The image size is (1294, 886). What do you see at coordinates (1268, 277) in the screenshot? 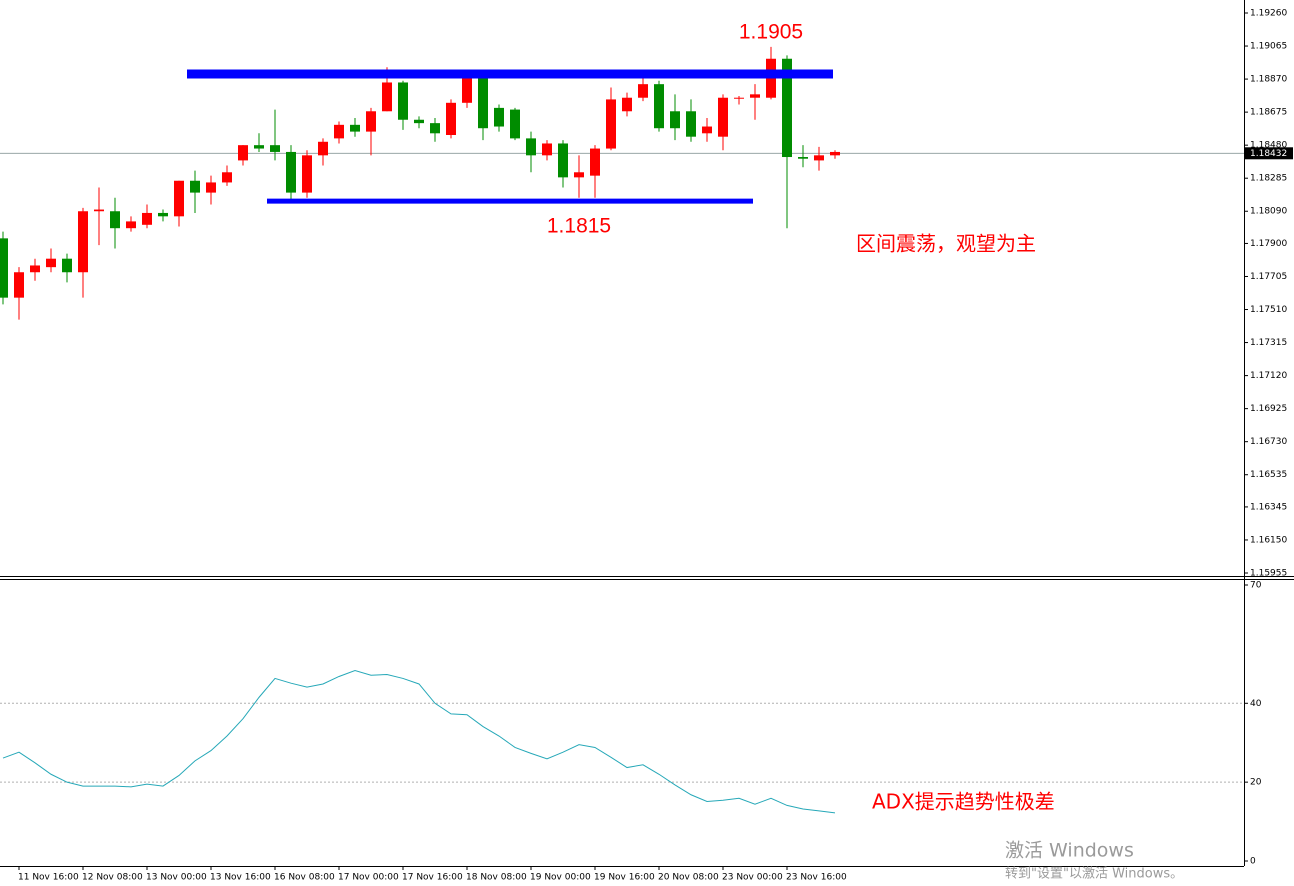
I see `y-tick-label: 1.17705` at bounding box center [1268, 277].